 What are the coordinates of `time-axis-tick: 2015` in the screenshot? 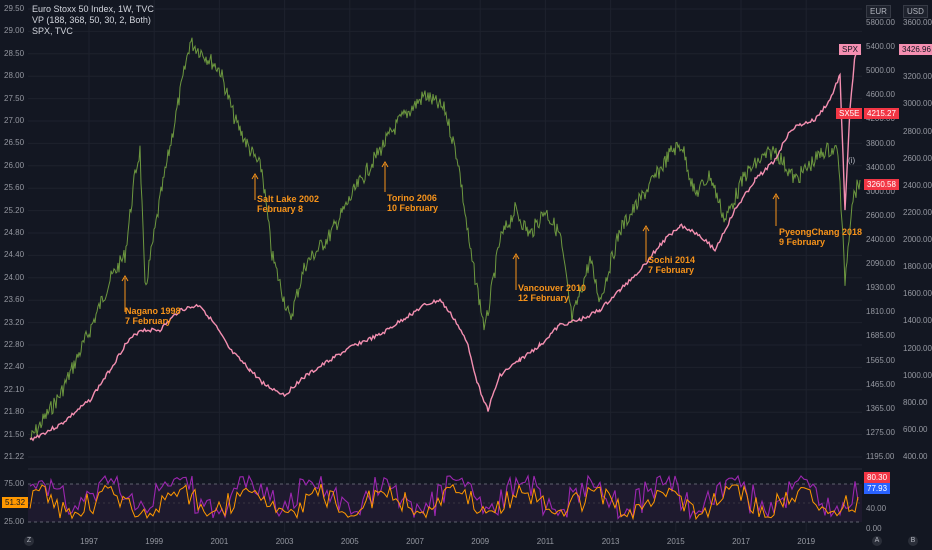 It's located at (675, 541).